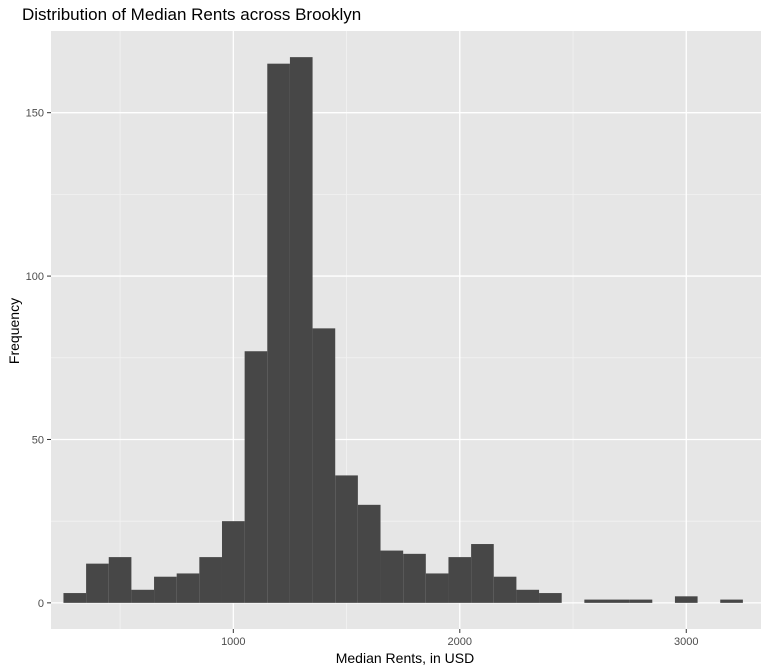 This screenshot has height=672, width=768. I want to click on x-tick-label-2: 3000, so click(686, 642).